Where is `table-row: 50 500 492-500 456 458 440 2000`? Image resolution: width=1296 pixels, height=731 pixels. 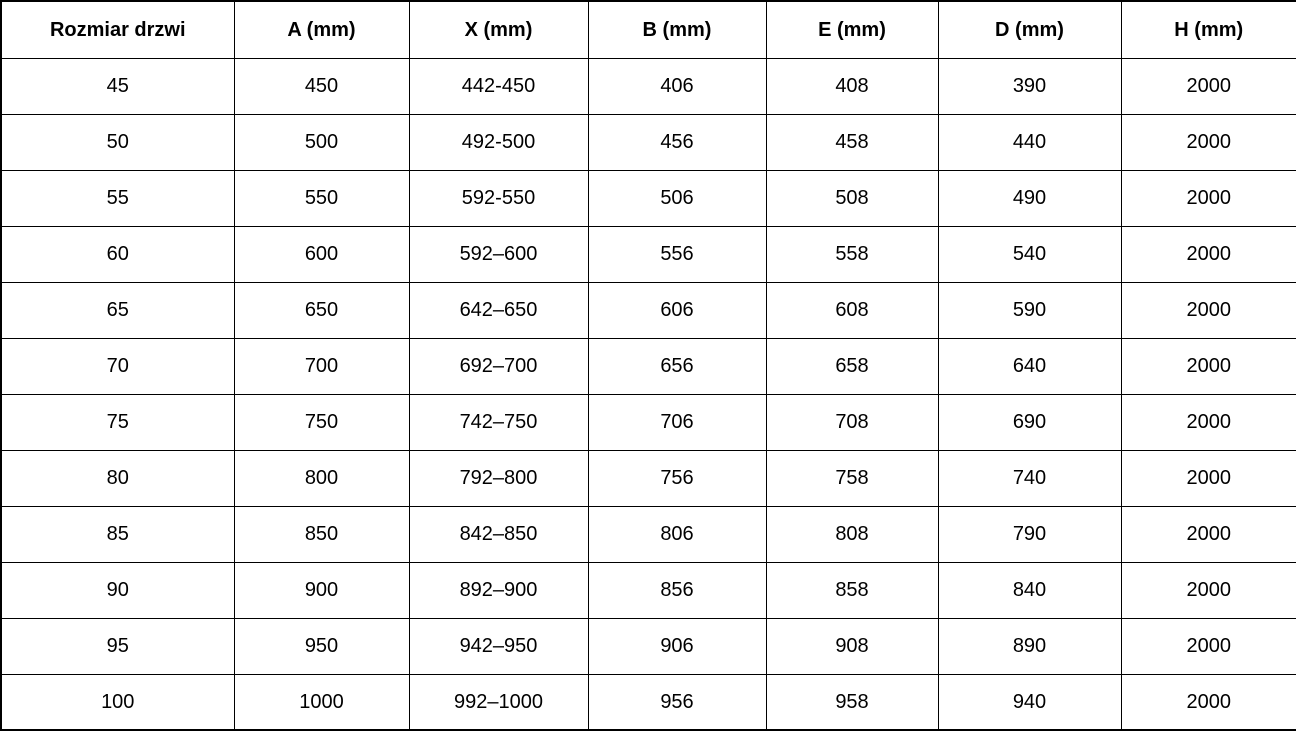
table-row: 50 500 492-500 456 458 440 2000 is located at coordinates (648, 142).